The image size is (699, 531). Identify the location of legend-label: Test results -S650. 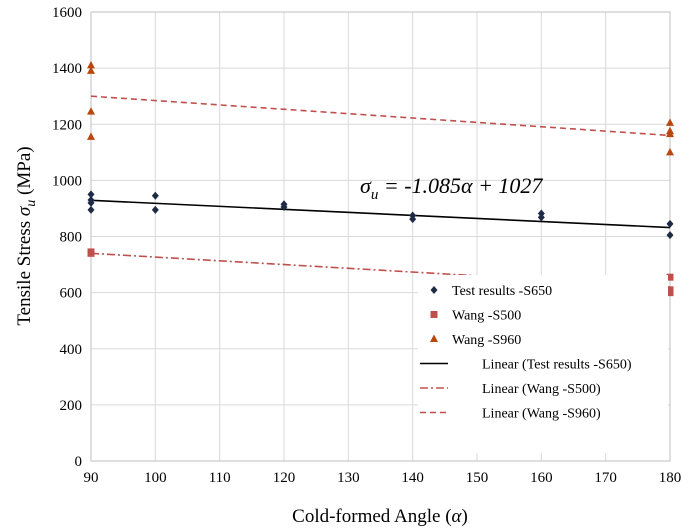
(502, 291).